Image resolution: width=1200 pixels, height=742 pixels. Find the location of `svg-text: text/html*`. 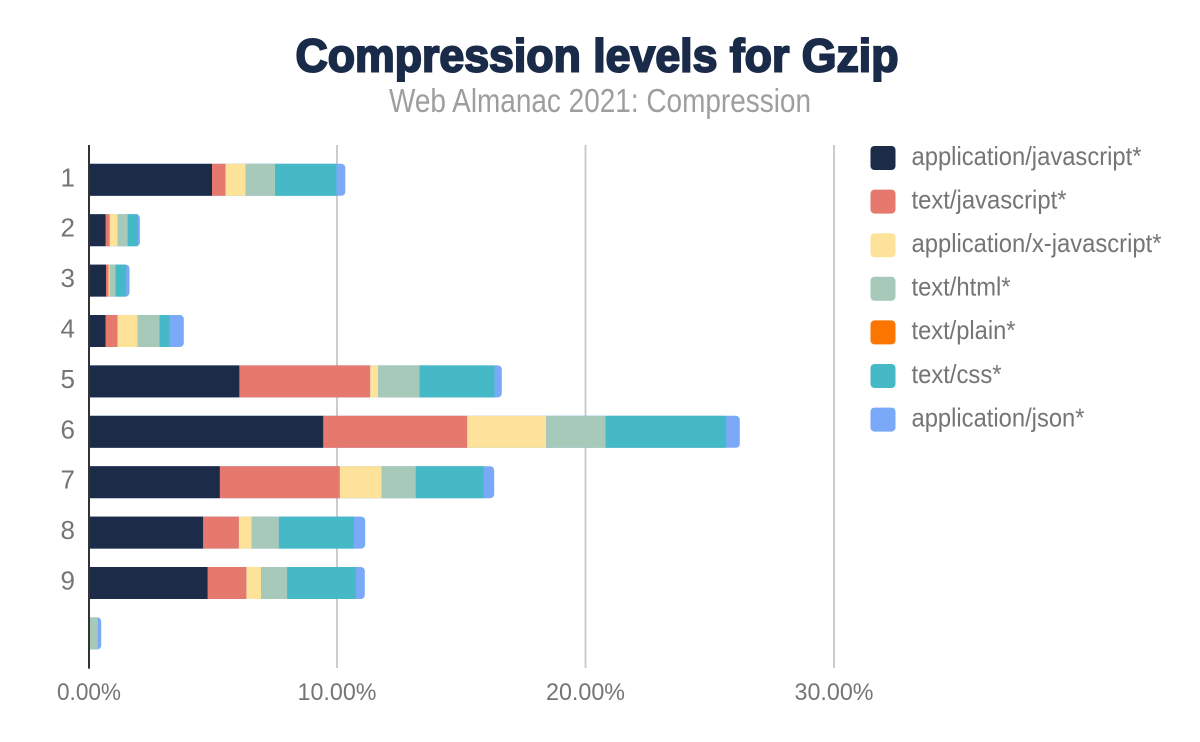

svg-text: text/html* is located at coordinates (961, 287).